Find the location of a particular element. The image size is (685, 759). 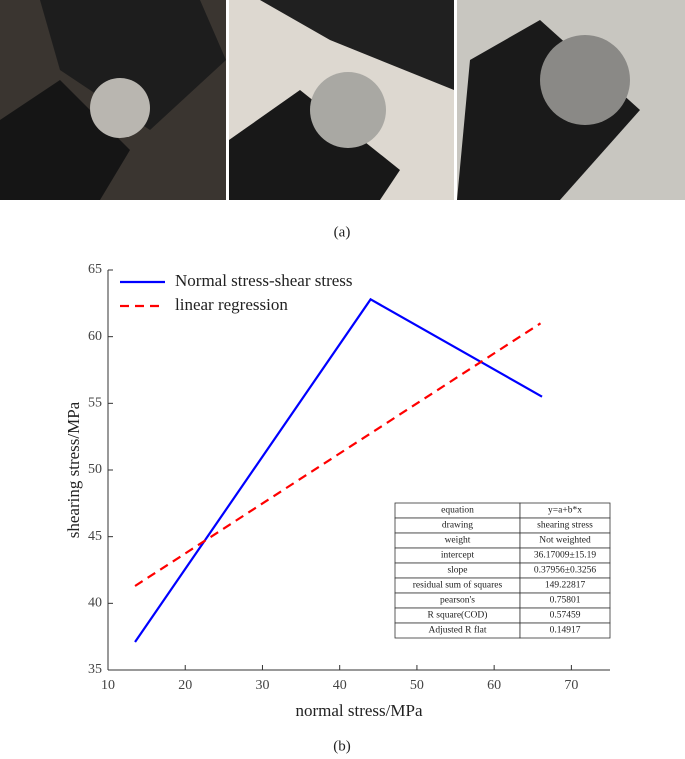

table-key: weight is located at coordinates (458, 541).